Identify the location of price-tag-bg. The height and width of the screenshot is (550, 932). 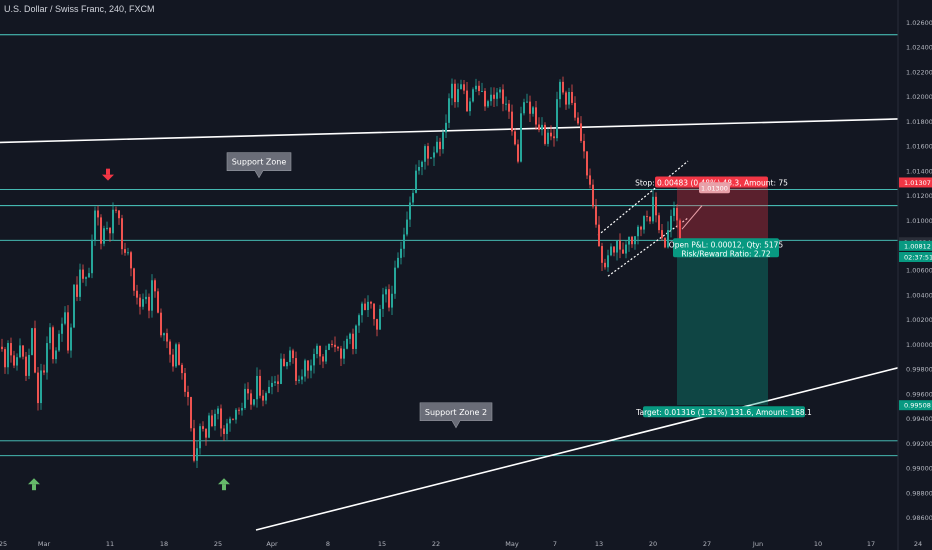
(714, 188).